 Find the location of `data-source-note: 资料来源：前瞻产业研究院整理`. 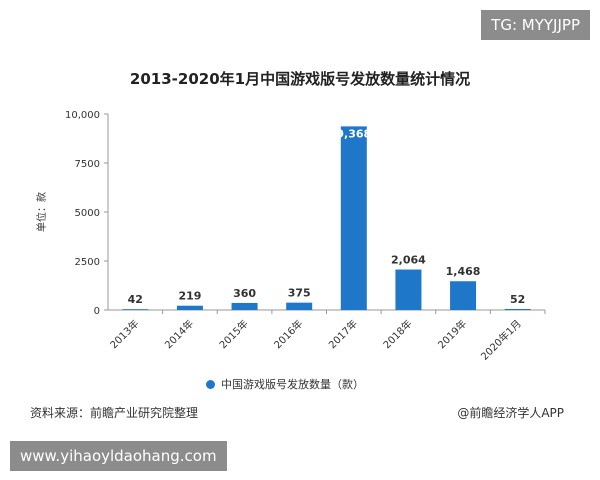

data-source-note: 资料来源：前瞻产业研究院整理 is located at coordinates (114, 413).